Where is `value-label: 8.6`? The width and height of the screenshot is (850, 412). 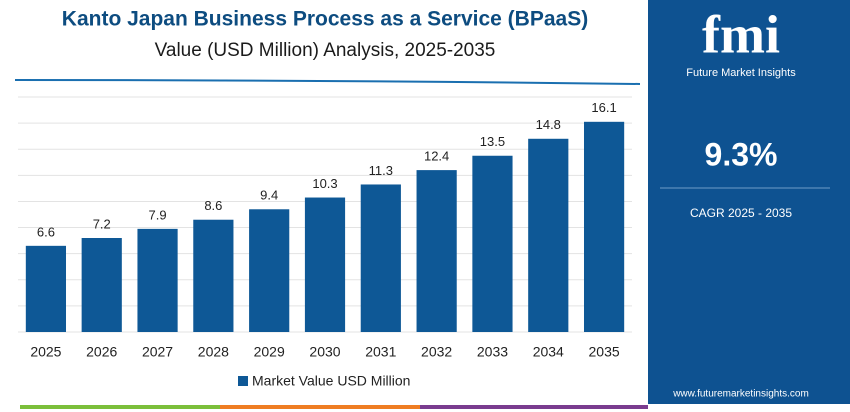 value-label: 8.6 is located at coordinates (213, 205).